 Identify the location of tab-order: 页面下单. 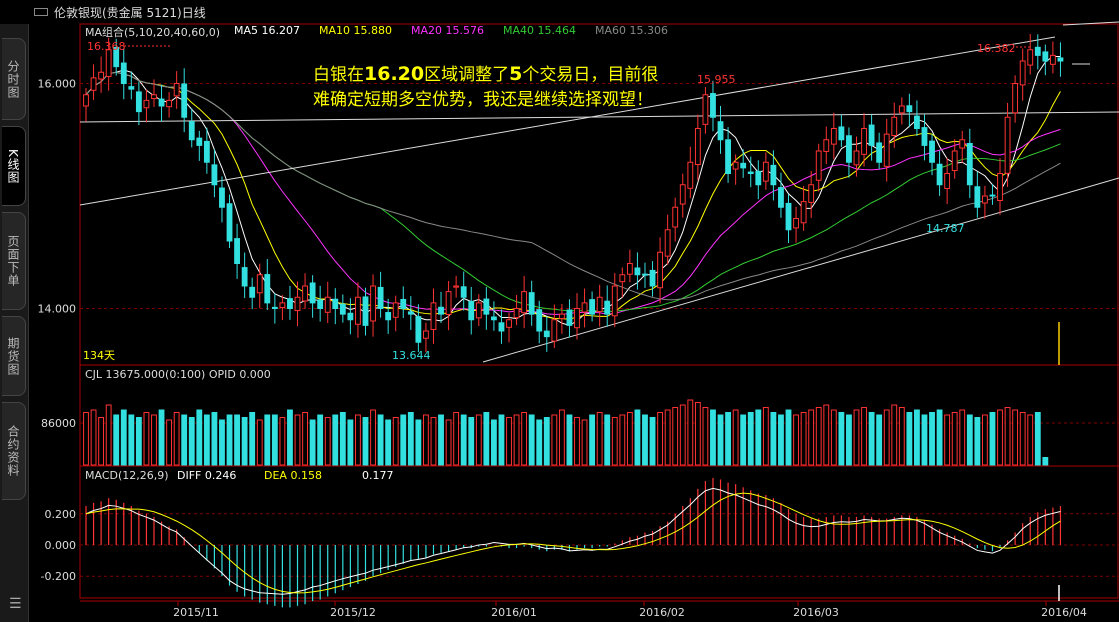
(14, 261).